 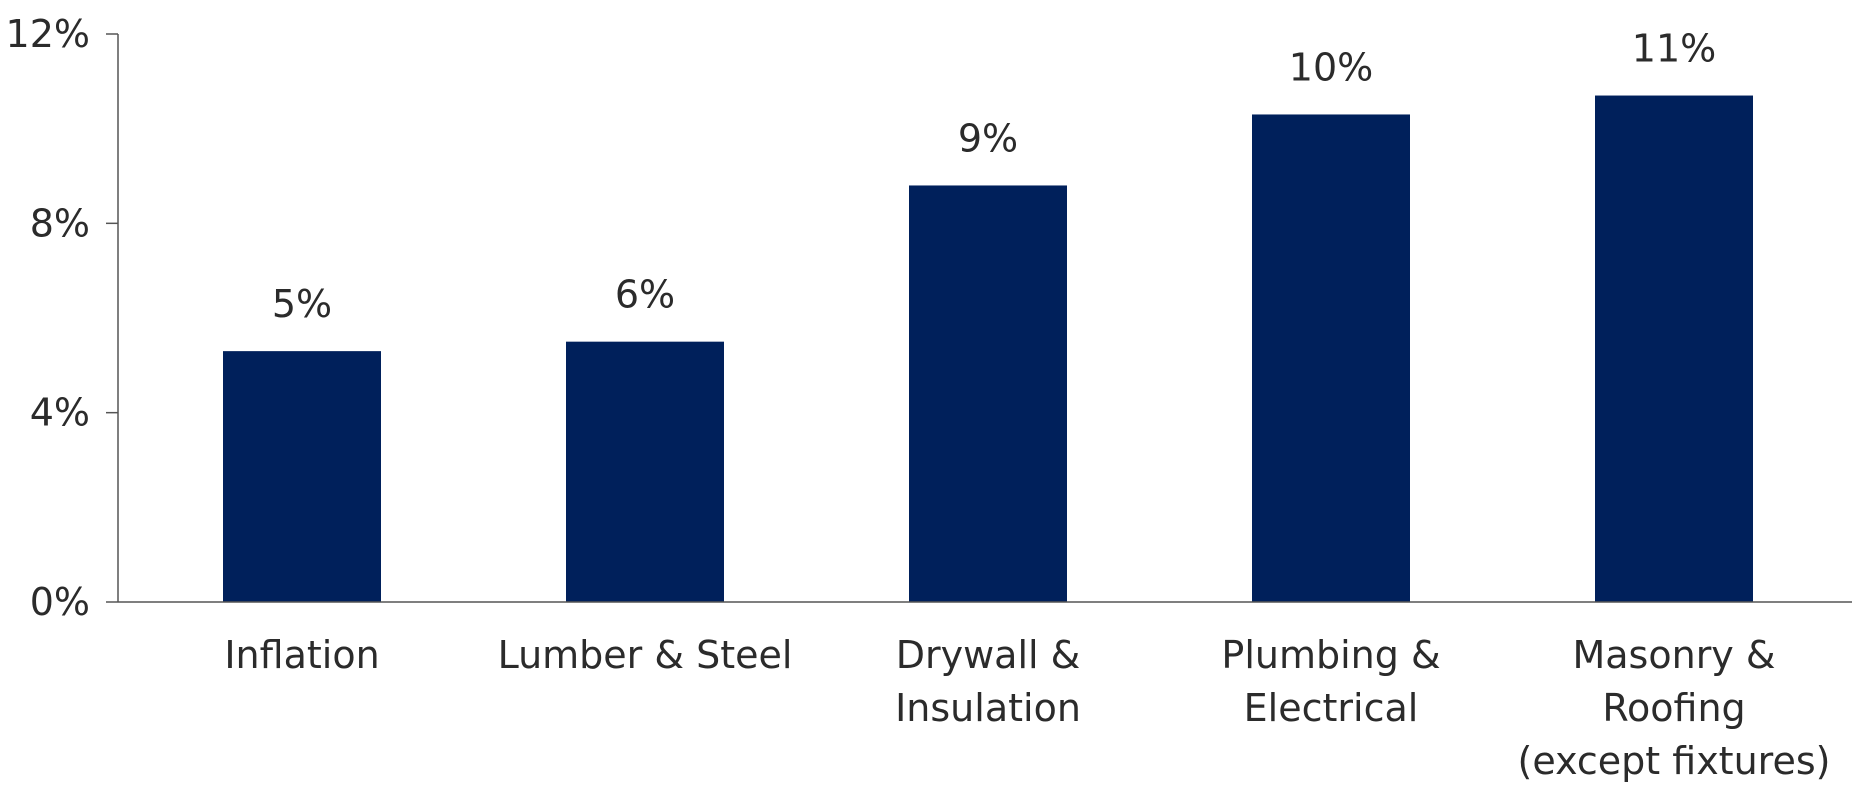 I want to click on x-category-label-line: Drywall &, so click(x=988, y=655).